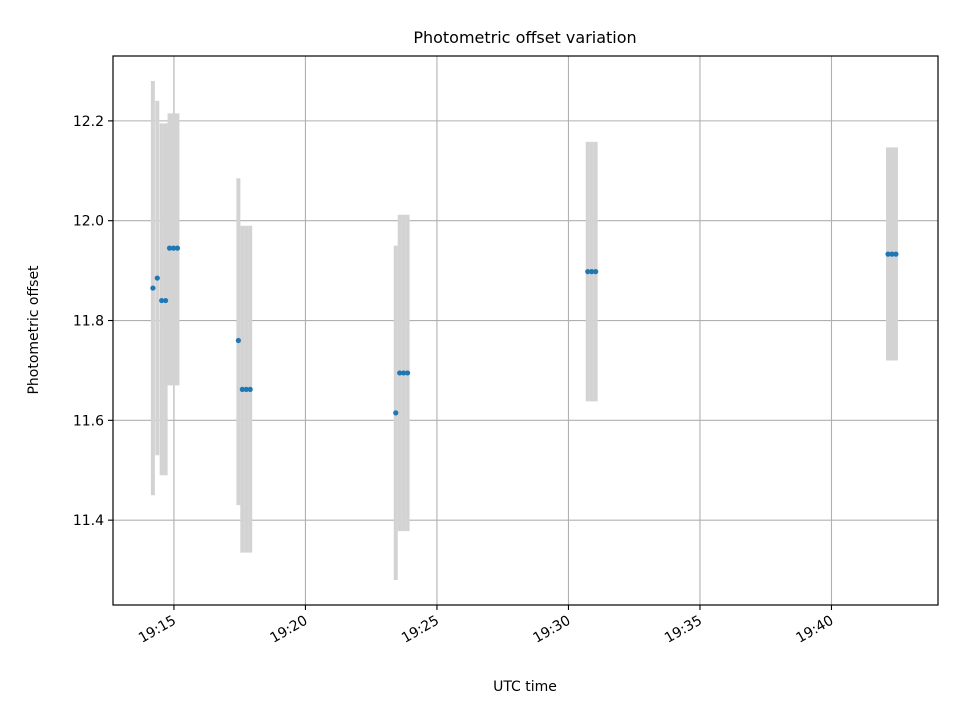 This screenshot has height=720, width=960. Describe the element at coordinates (34, 330) in the screenshot. I see `y-axis-label: Photometric offset` at that location.